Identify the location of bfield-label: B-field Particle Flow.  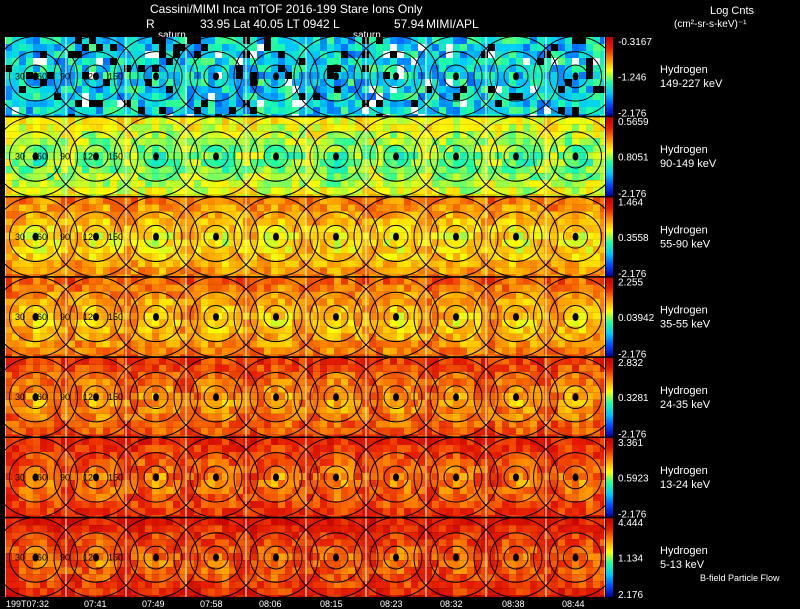
(740, 578).